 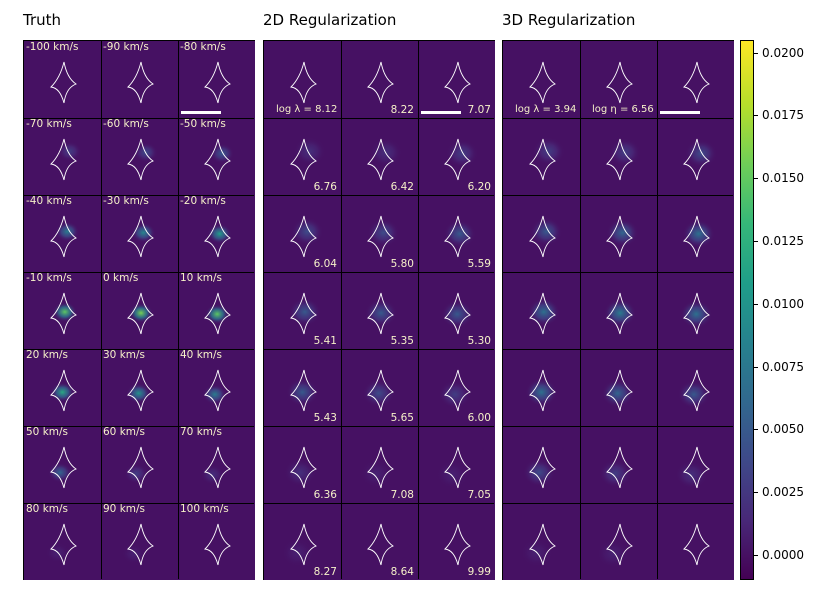 I want to click on channel-cell: 7.08, so click(x=379, y=464).